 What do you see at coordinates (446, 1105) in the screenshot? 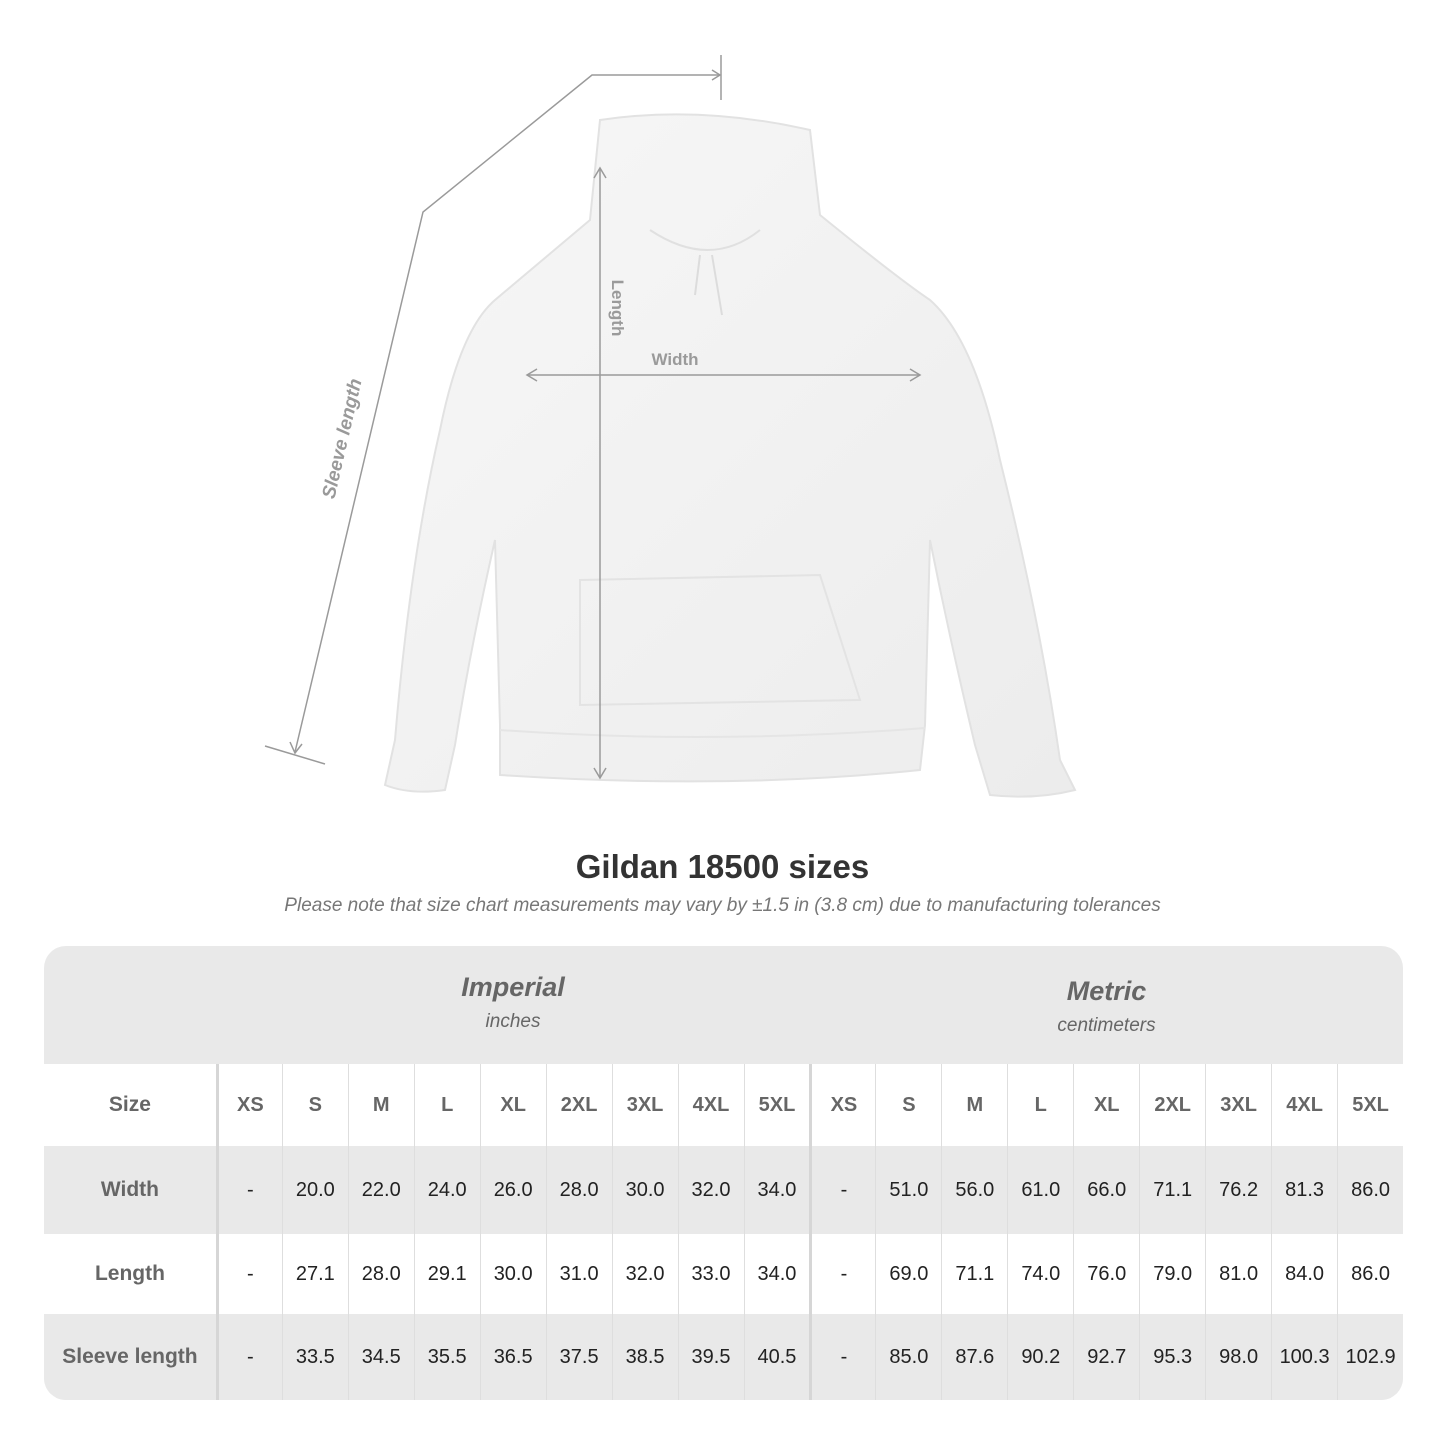
I see `imperial-size-l: L` at bounding box center [446, 1105].